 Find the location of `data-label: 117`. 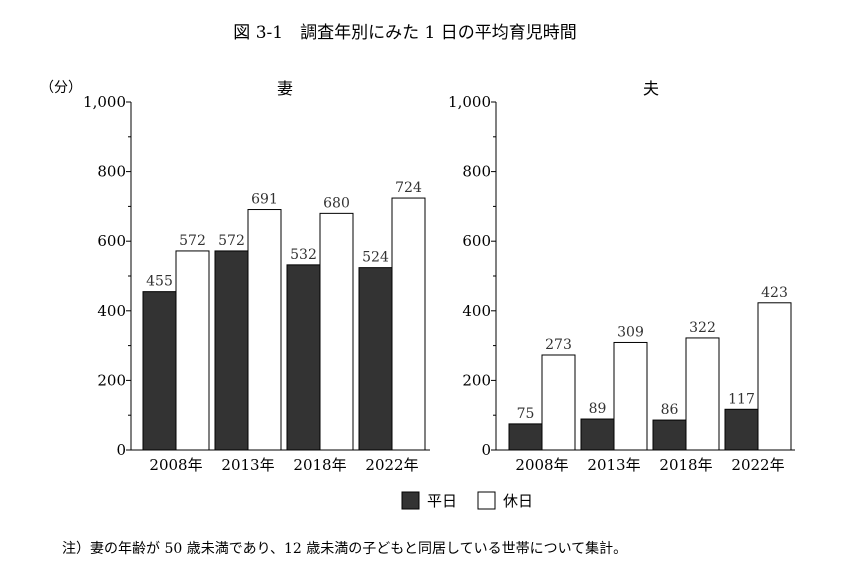

data-label: 117 is located at coordinates (741, 399).